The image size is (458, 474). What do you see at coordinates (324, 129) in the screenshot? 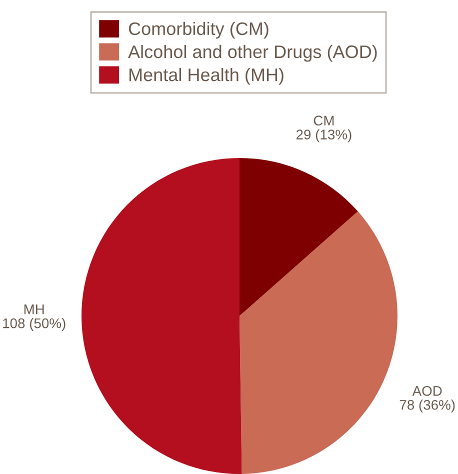
I see `data-label: CM 29 (13%)` at bounding box center [324, 129].